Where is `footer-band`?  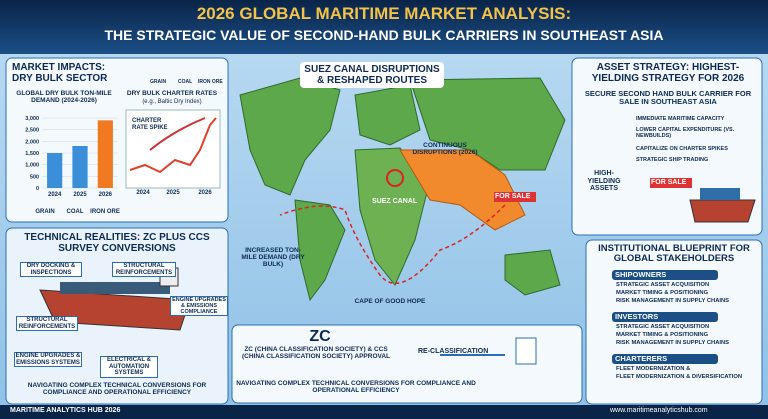 footer-band is located at coordinates (384, 412).